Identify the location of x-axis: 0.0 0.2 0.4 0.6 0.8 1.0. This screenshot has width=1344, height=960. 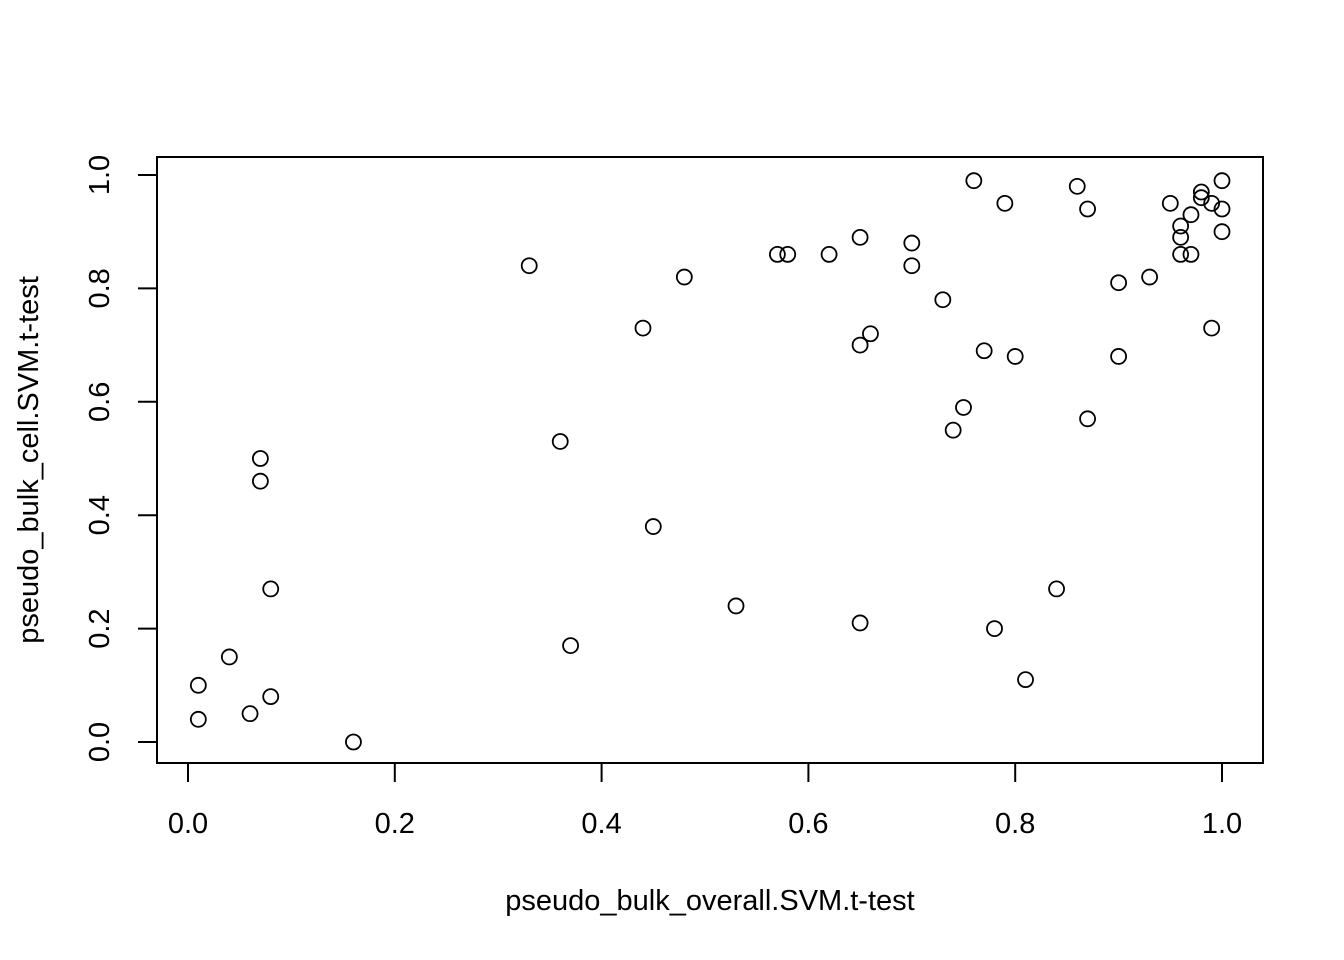
(705, 801).